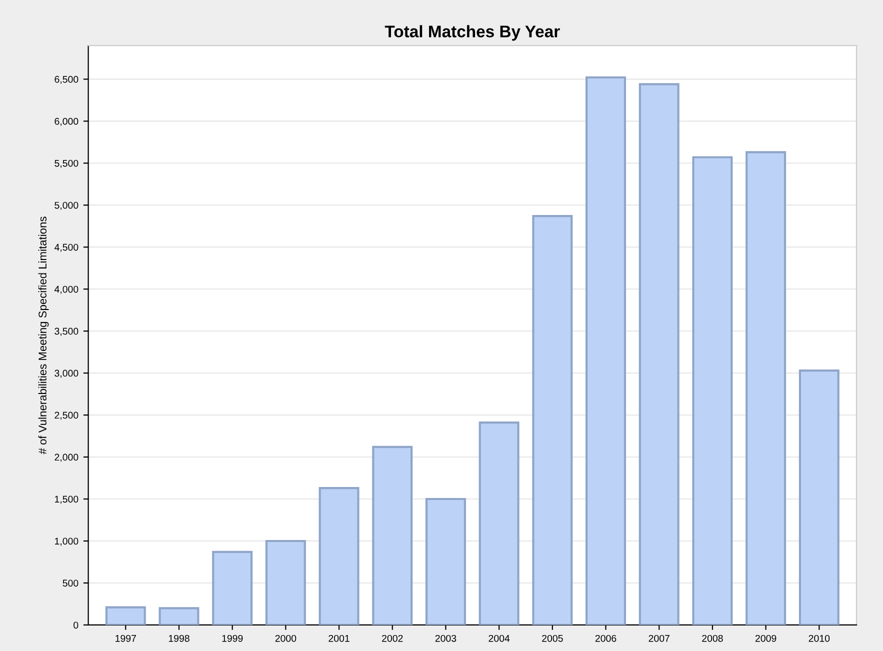 The width and height of the screenshot is (883, 651). Describe the element at coordinates (179, 638) in the screenshot. I see `x-tick-label: 1998` at that location.